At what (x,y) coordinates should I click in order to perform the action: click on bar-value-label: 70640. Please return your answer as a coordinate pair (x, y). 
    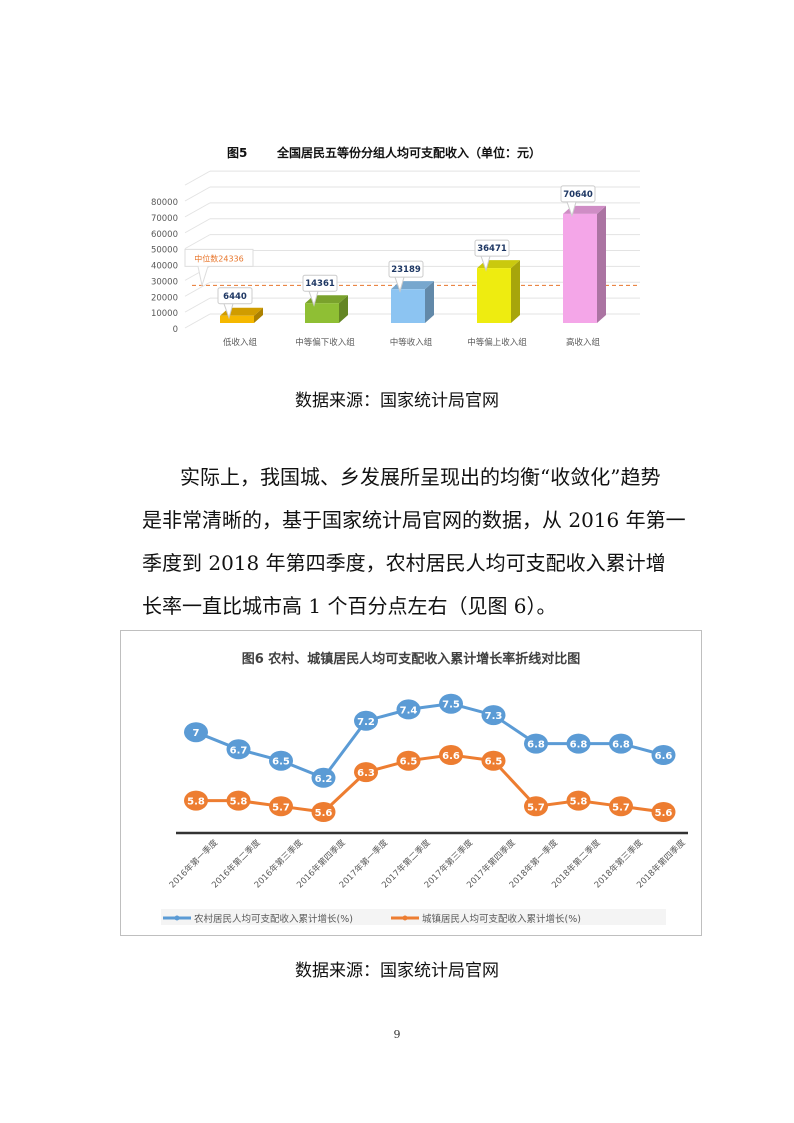
    Looking at the image, I should click on (578, 195).